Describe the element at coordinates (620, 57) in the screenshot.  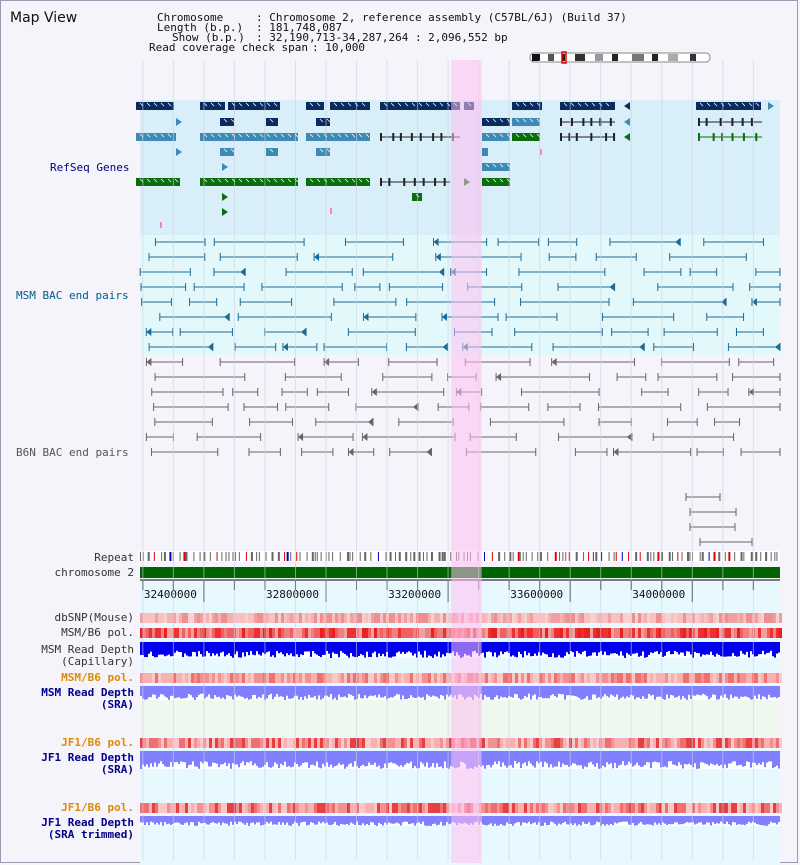
I see `chromosome-ideogram` at that location.